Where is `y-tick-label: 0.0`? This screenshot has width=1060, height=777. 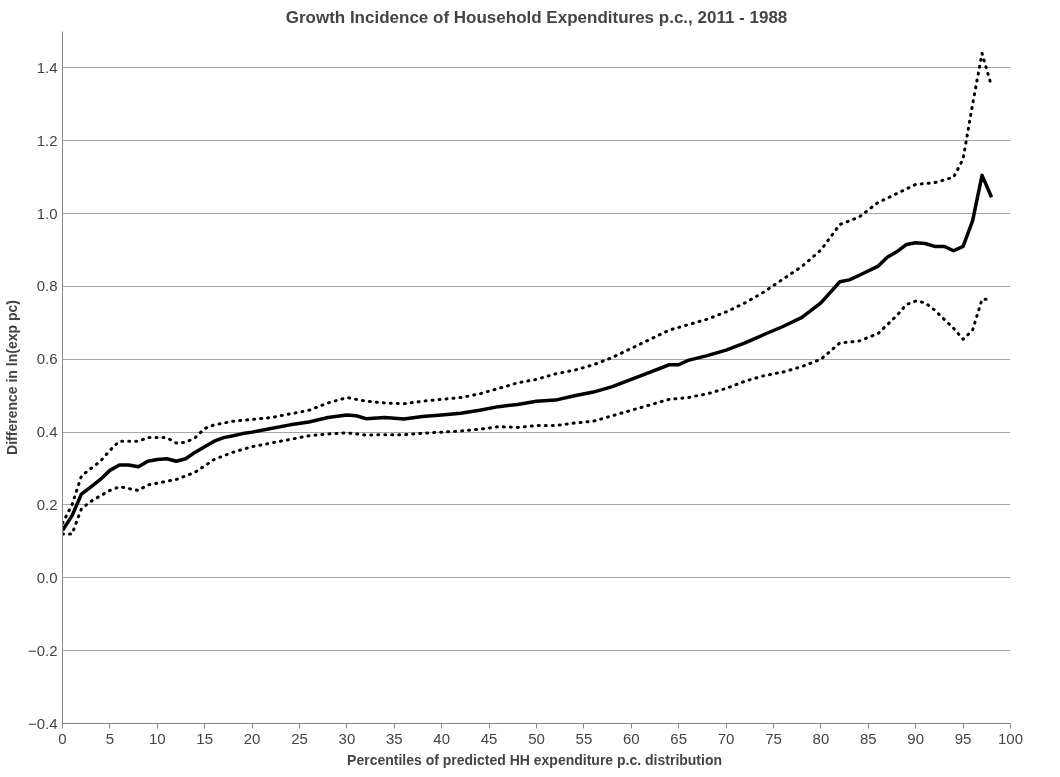
y-tick-label: 0.0 is located at coordinates (47, 577).